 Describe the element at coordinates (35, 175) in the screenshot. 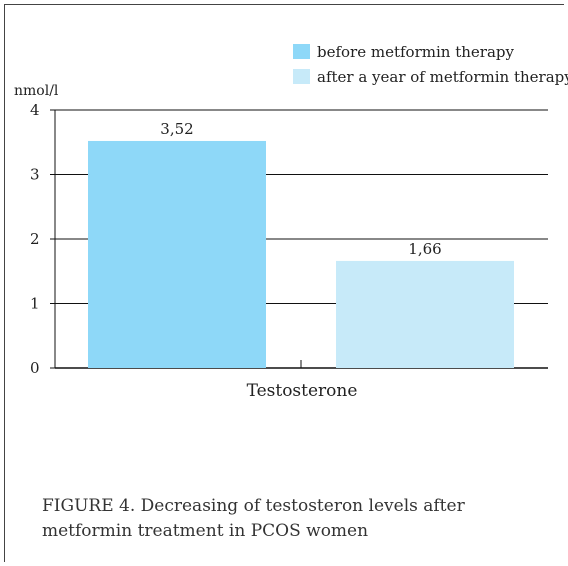

I see `y-tick-label-3: 3` at that location.